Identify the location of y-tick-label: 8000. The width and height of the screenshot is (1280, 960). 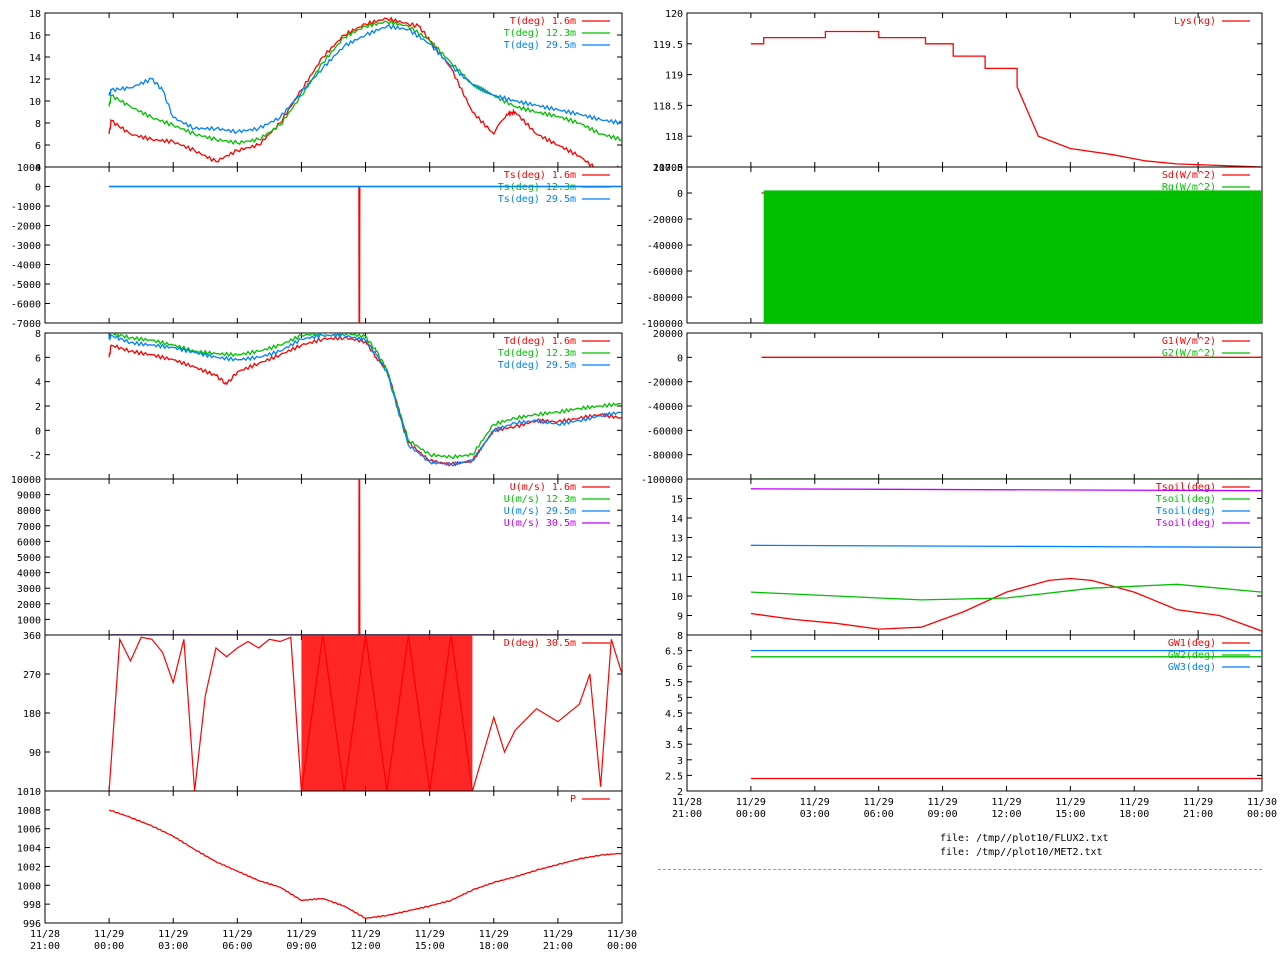
(29, 511).